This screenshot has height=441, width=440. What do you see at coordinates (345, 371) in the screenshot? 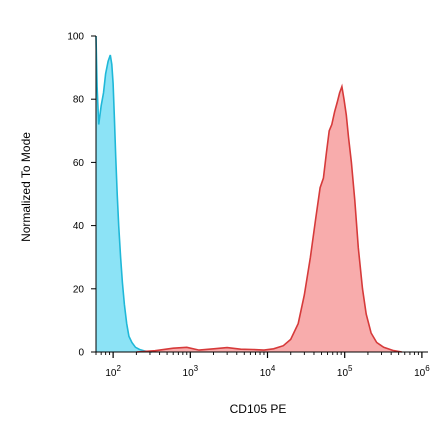
I see `x-tick-label-5: 10⁵` at bounding box center [345, 371].